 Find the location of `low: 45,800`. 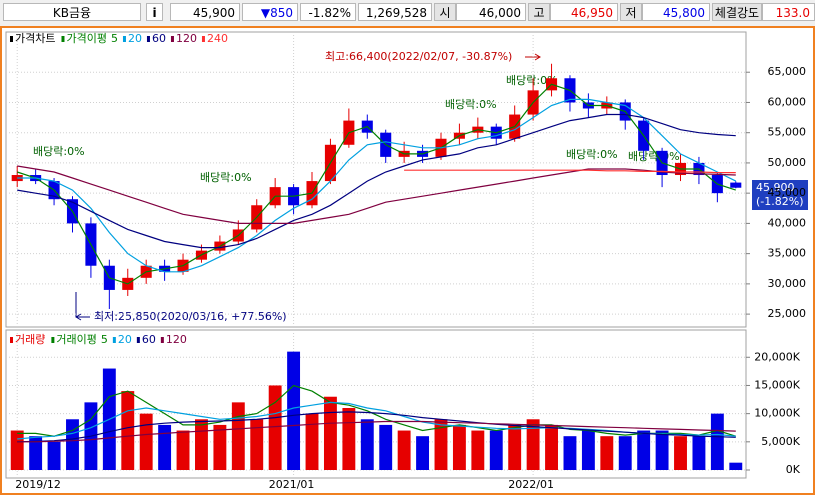

low: 45,800 is located at coordinates (676, 12).